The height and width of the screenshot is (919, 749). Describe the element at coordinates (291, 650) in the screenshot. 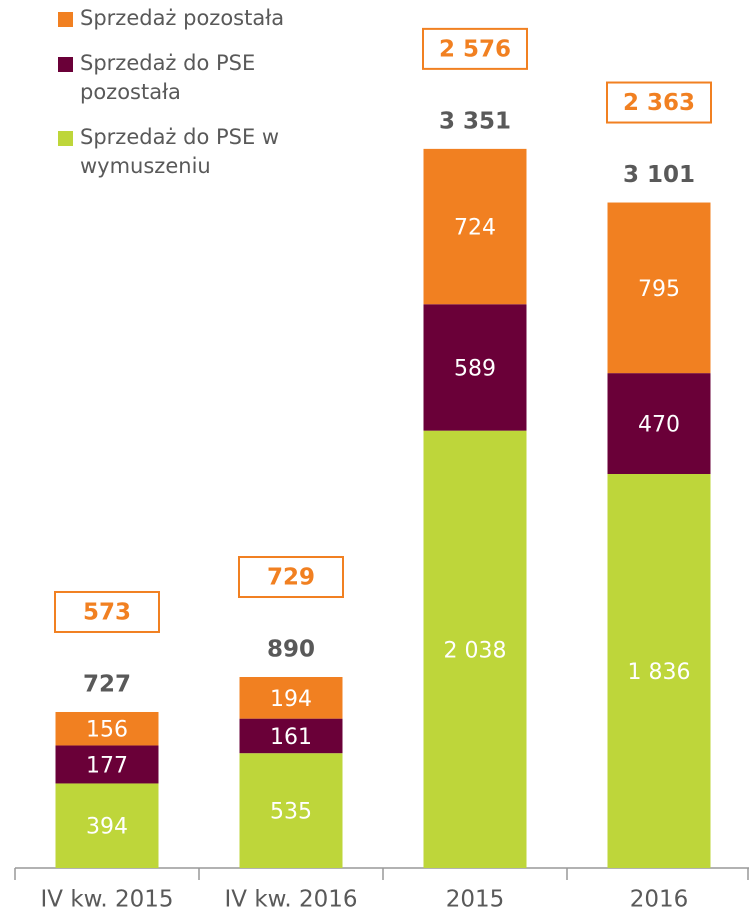

I see `total-label: 890` at that location.